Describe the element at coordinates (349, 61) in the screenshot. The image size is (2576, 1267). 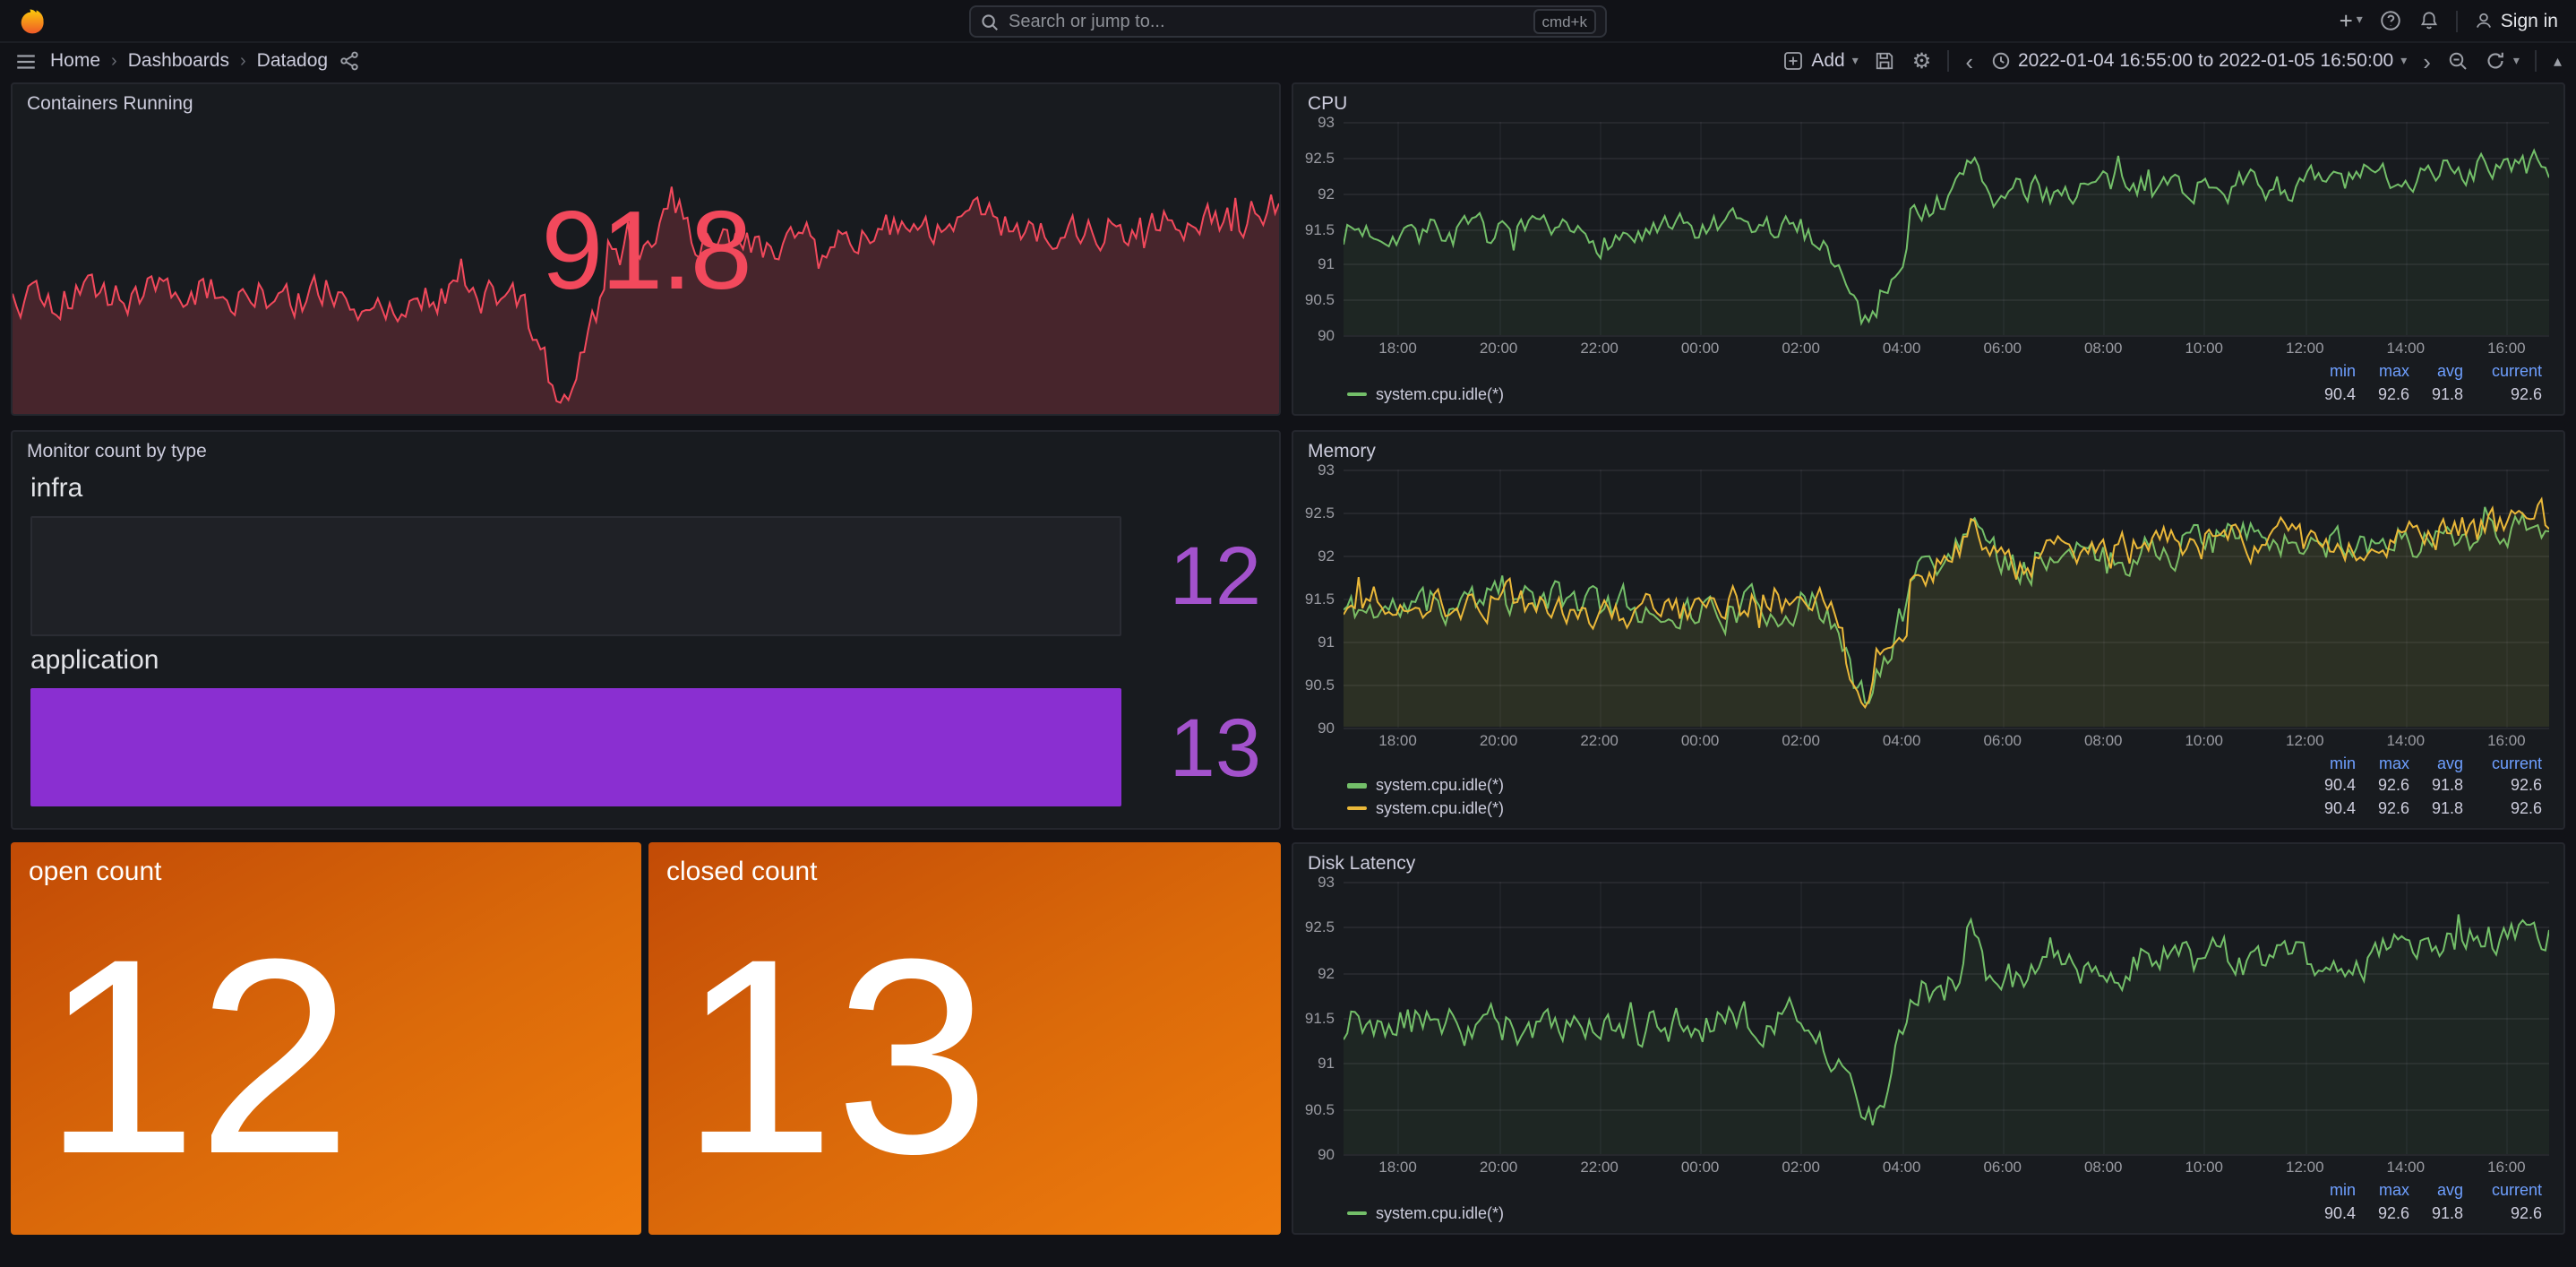
I see `share-icon` at that location.